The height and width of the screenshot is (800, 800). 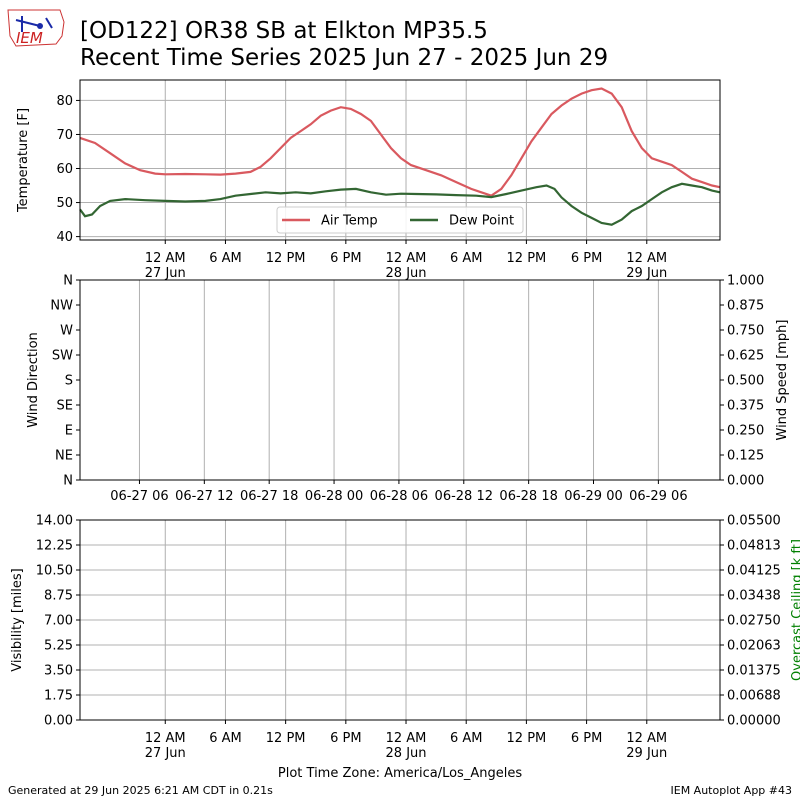 I want to click on wind-direction-tick-label: S, so click(x=69, y=381).